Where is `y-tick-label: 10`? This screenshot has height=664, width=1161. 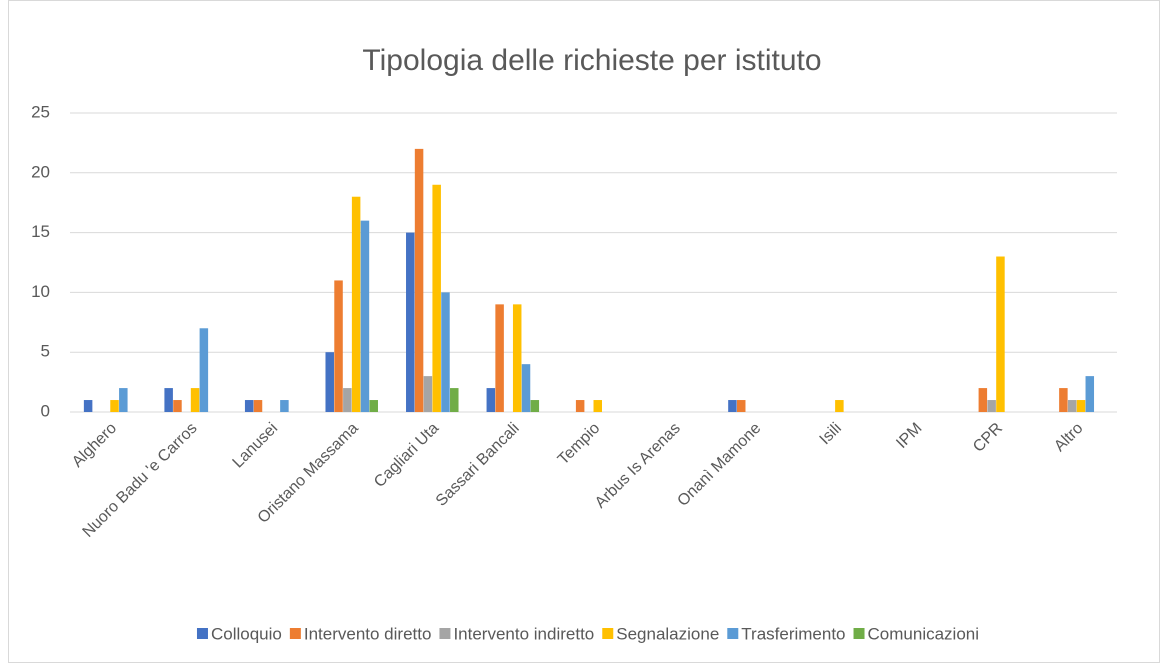 y-tick-label: 10 is located at coordinates (40, 291).